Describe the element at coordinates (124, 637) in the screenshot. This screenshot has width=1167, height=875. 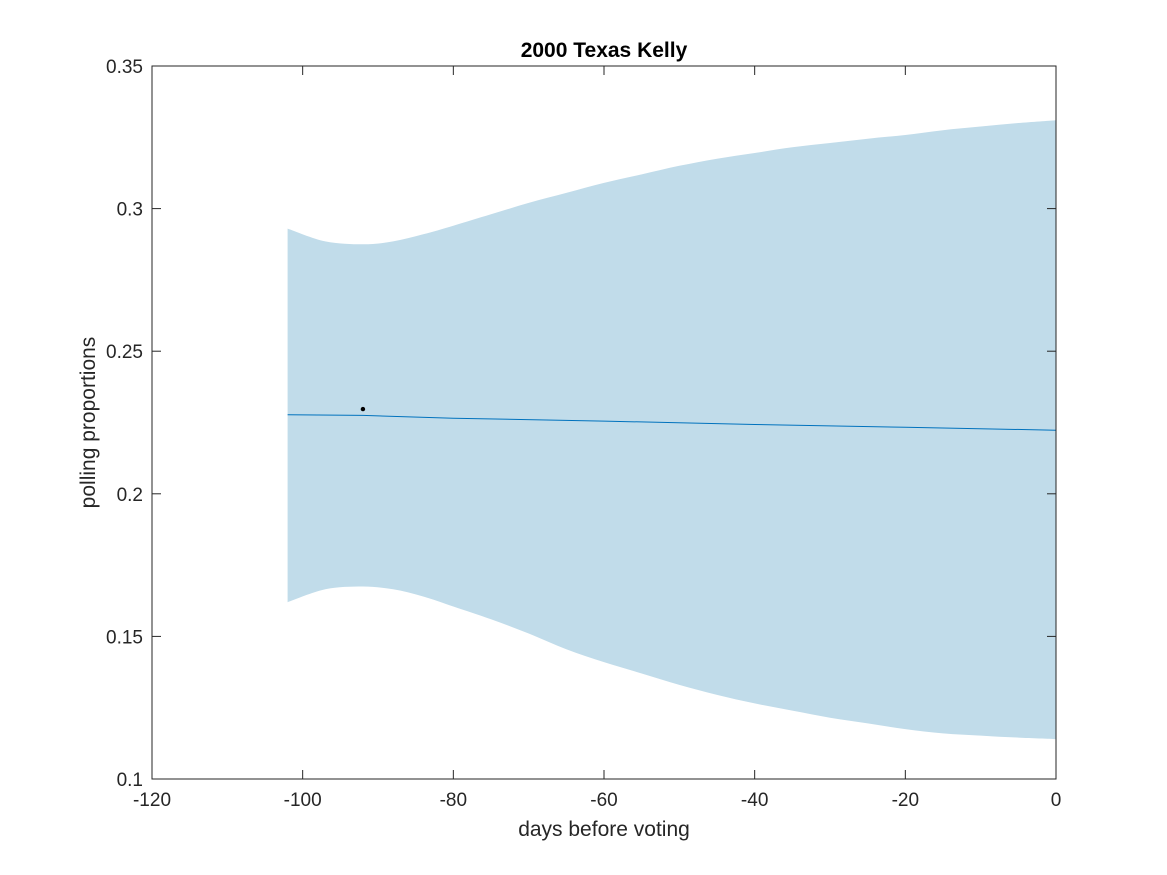
I see `y-tick-label: 0.15` at that location.